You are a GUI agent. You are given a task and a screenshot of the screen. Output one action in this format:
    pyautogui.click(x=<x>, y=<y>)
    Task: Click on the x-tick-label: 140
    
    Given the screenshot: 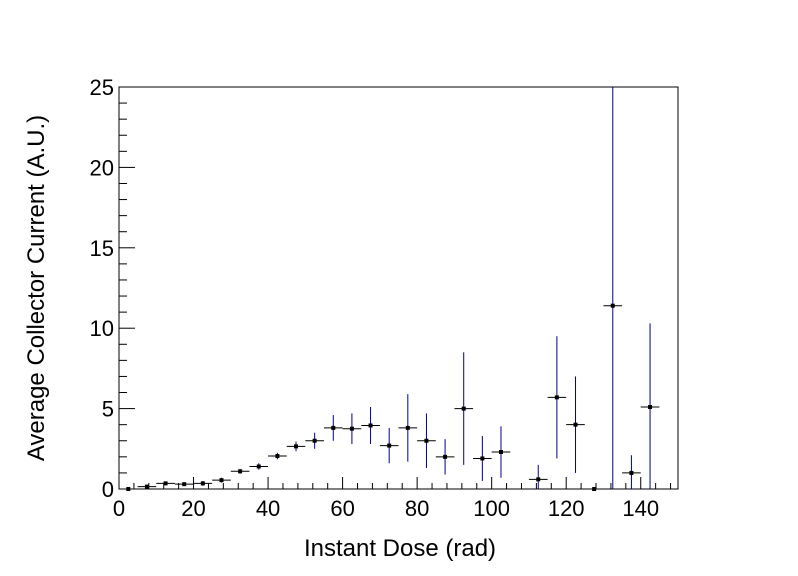 What is the action you would take?
    pyautogui.click(x=640, y=508)
    